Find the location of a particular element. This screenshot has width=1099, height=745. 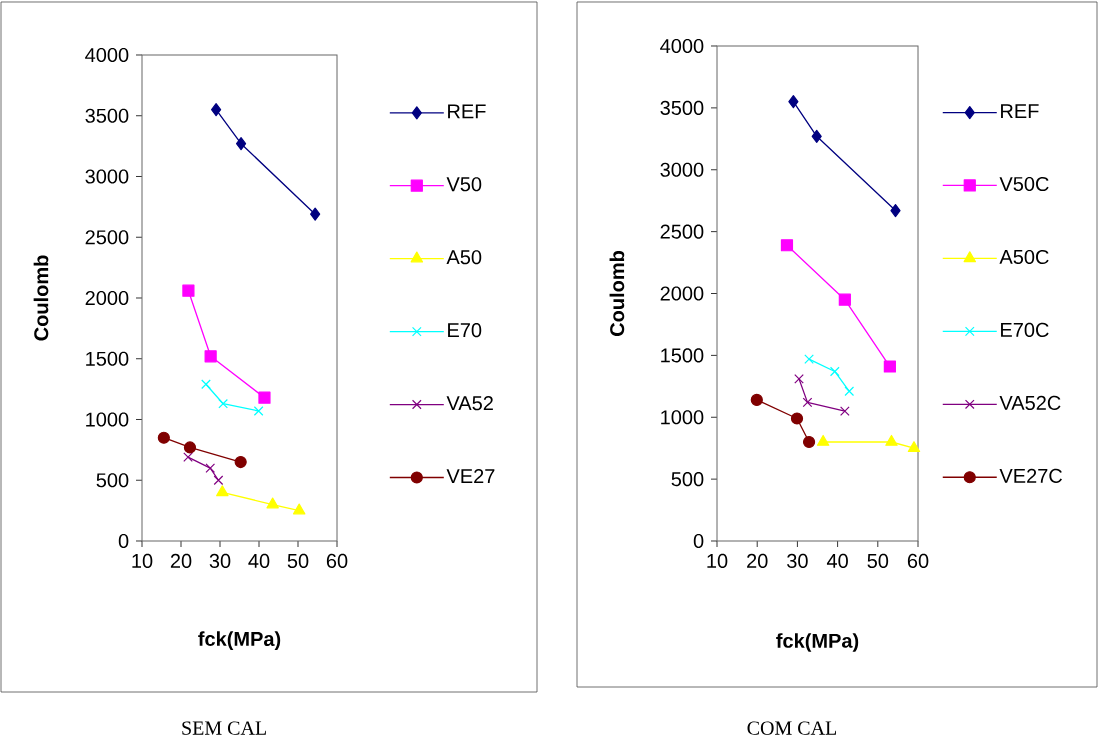

legend-label: VE27C is located at coordinates (1031, 475).